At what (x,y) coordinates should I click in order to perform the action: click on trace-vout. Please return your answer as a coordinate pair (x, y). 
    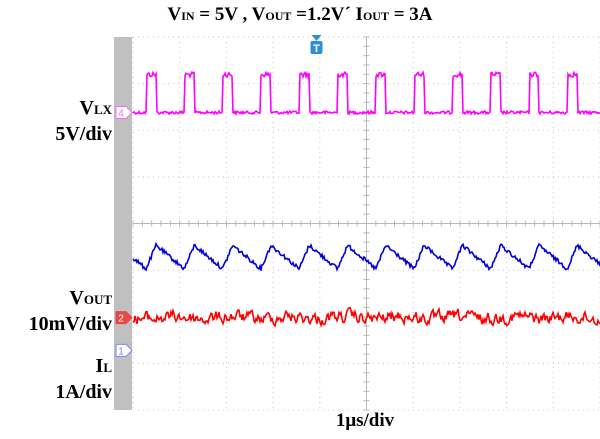
    Looking at the image, I should click on (366, 317).